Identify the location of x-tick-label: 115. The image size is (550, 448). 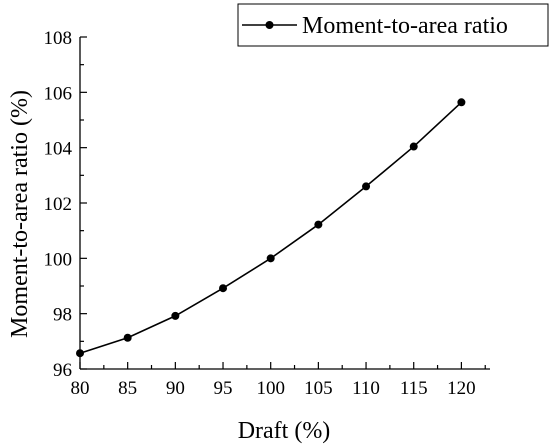
(414, 388).